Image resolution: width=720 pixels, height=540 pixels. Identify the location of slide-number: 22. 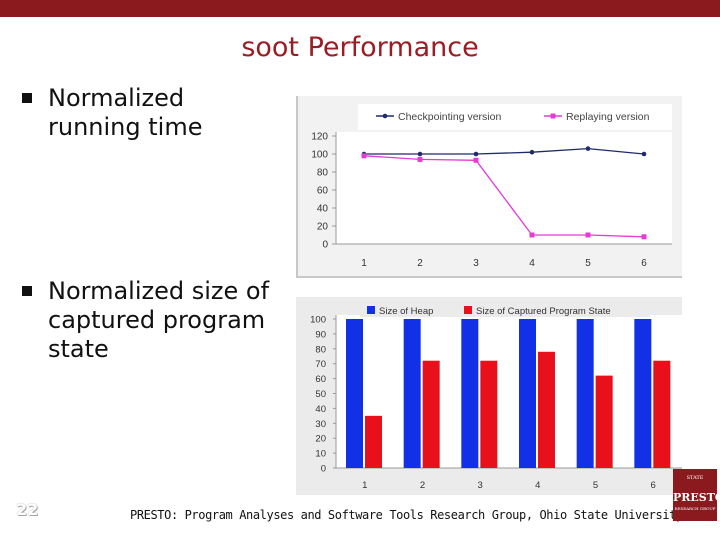
(27, 509).